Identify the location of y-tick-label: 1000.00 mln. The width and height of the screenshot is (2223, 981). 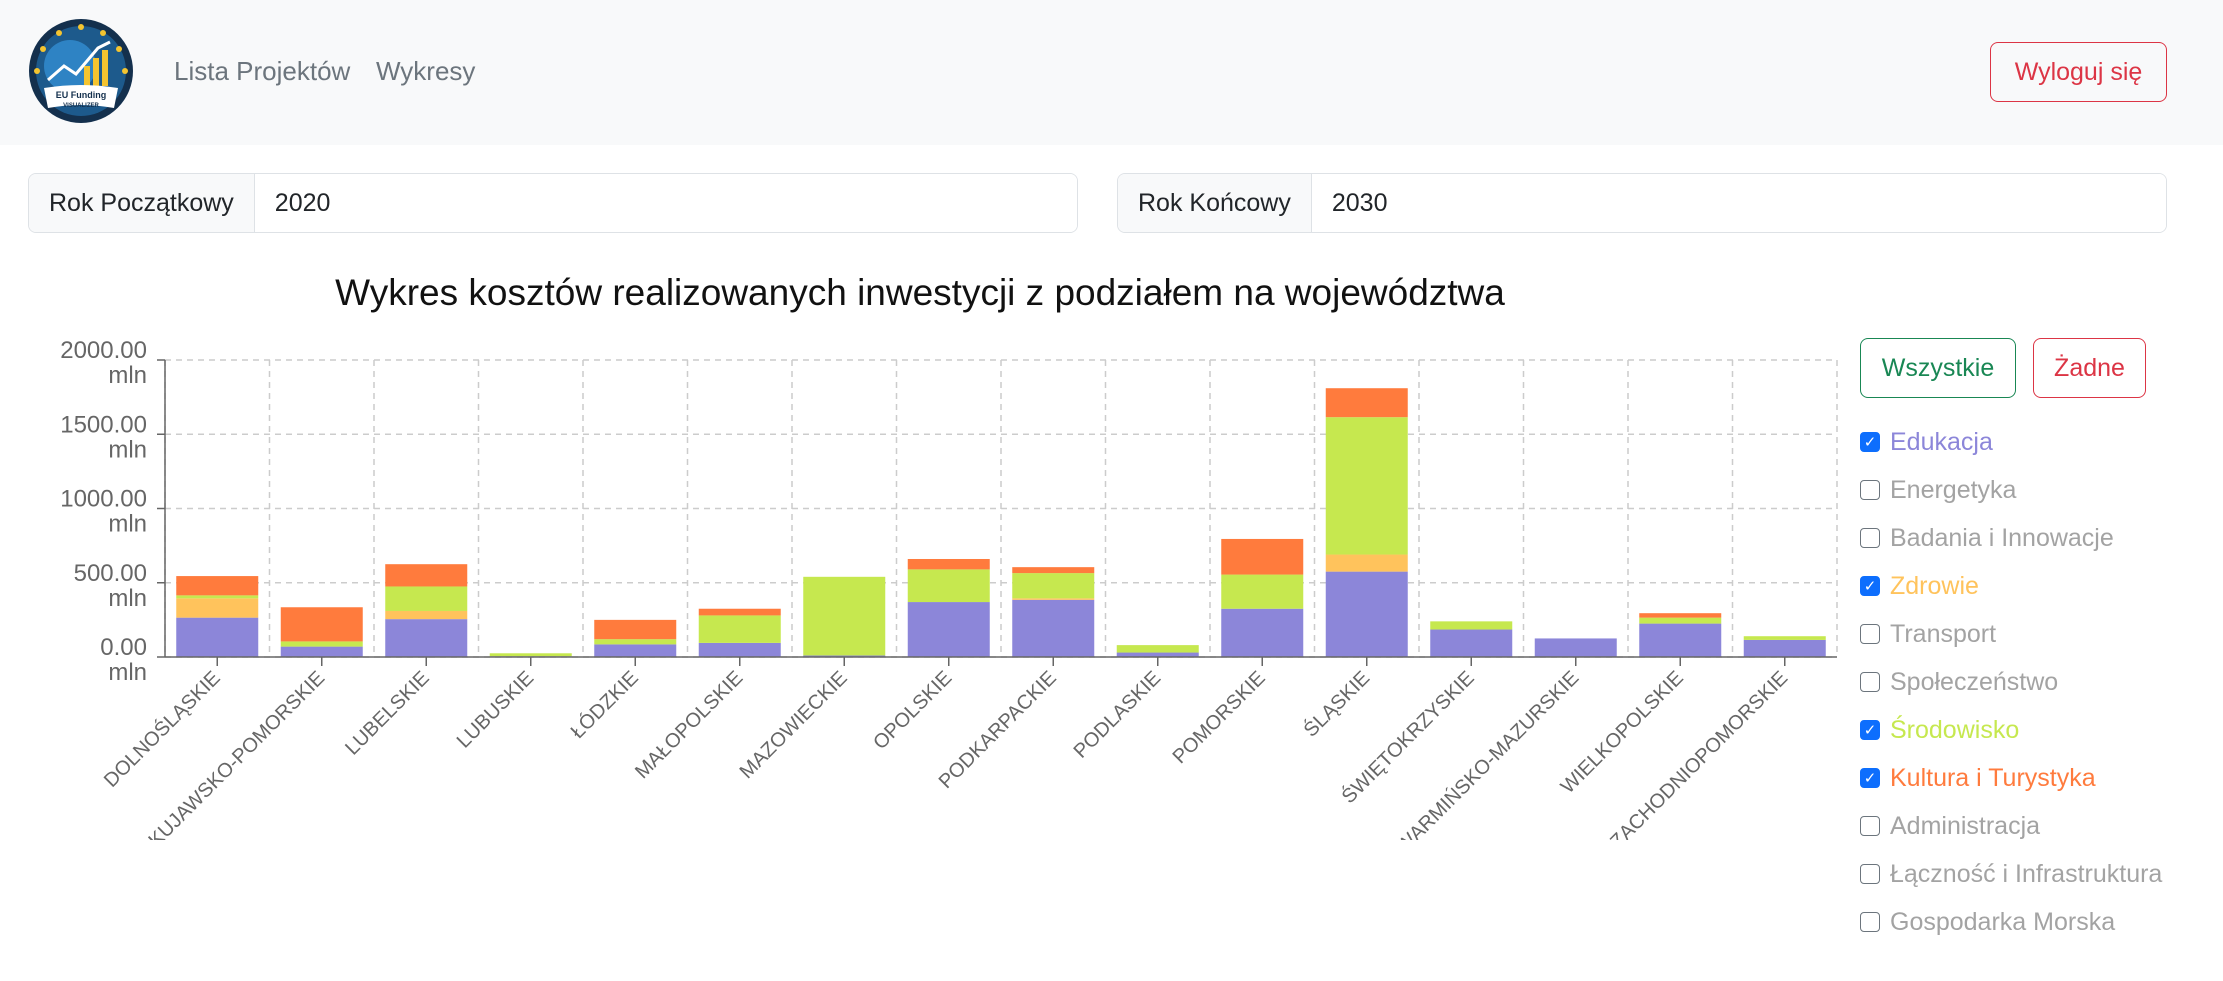
(103, 512).